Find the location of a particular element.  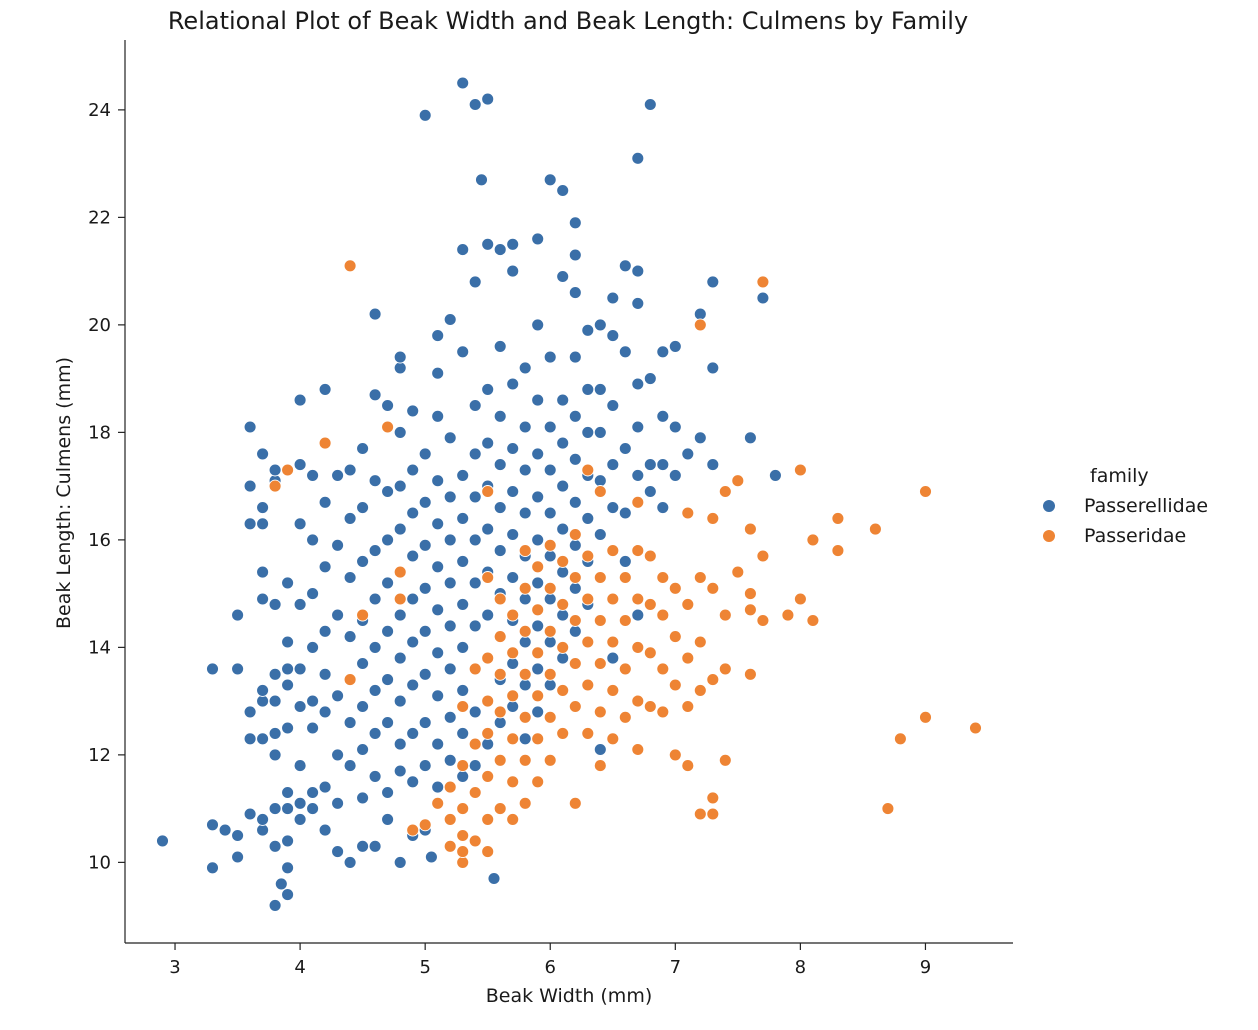

y-tick-label: 24 is located at coordinates (99, 110).